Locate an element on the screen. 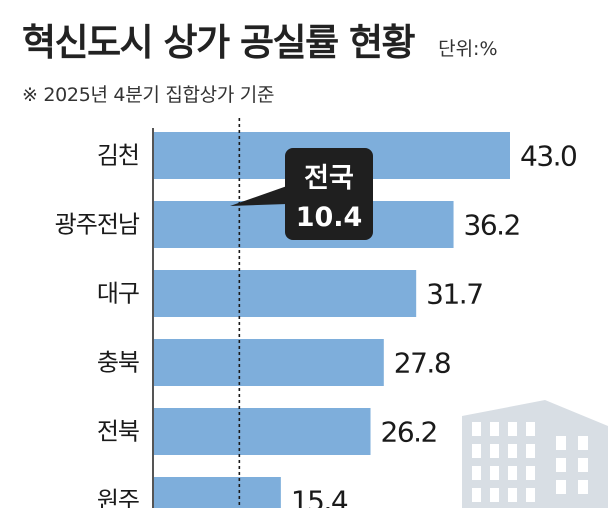  callout-pointer is located at coordinates (258, 196).